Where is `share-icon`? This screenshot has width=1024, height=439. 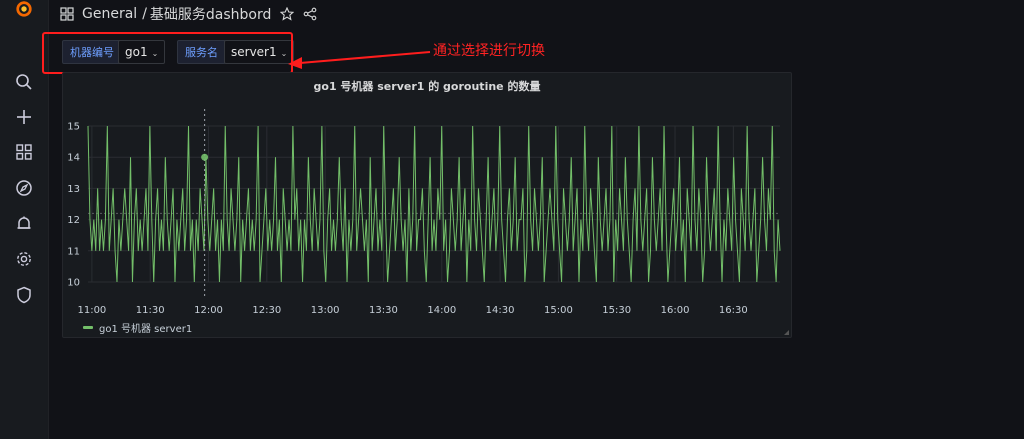
share-icon is located at coordinates (310, 14).